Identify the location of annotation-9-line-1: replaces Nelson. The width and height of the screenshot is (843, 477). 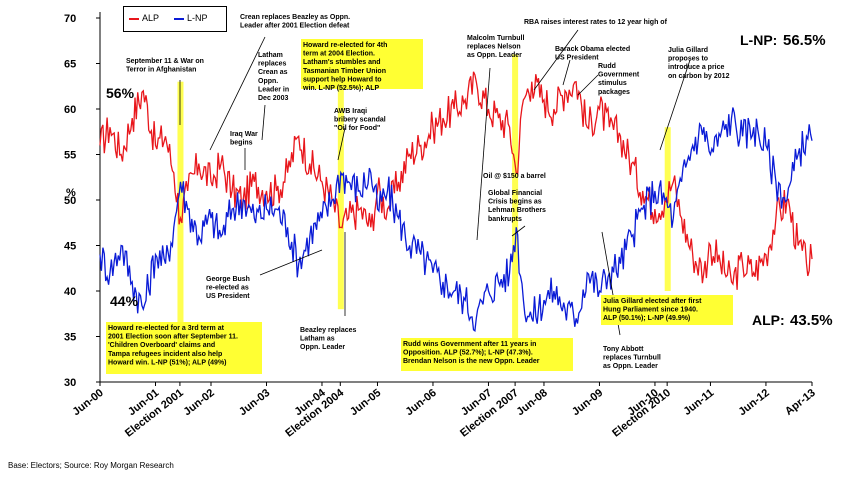
(494, 47).